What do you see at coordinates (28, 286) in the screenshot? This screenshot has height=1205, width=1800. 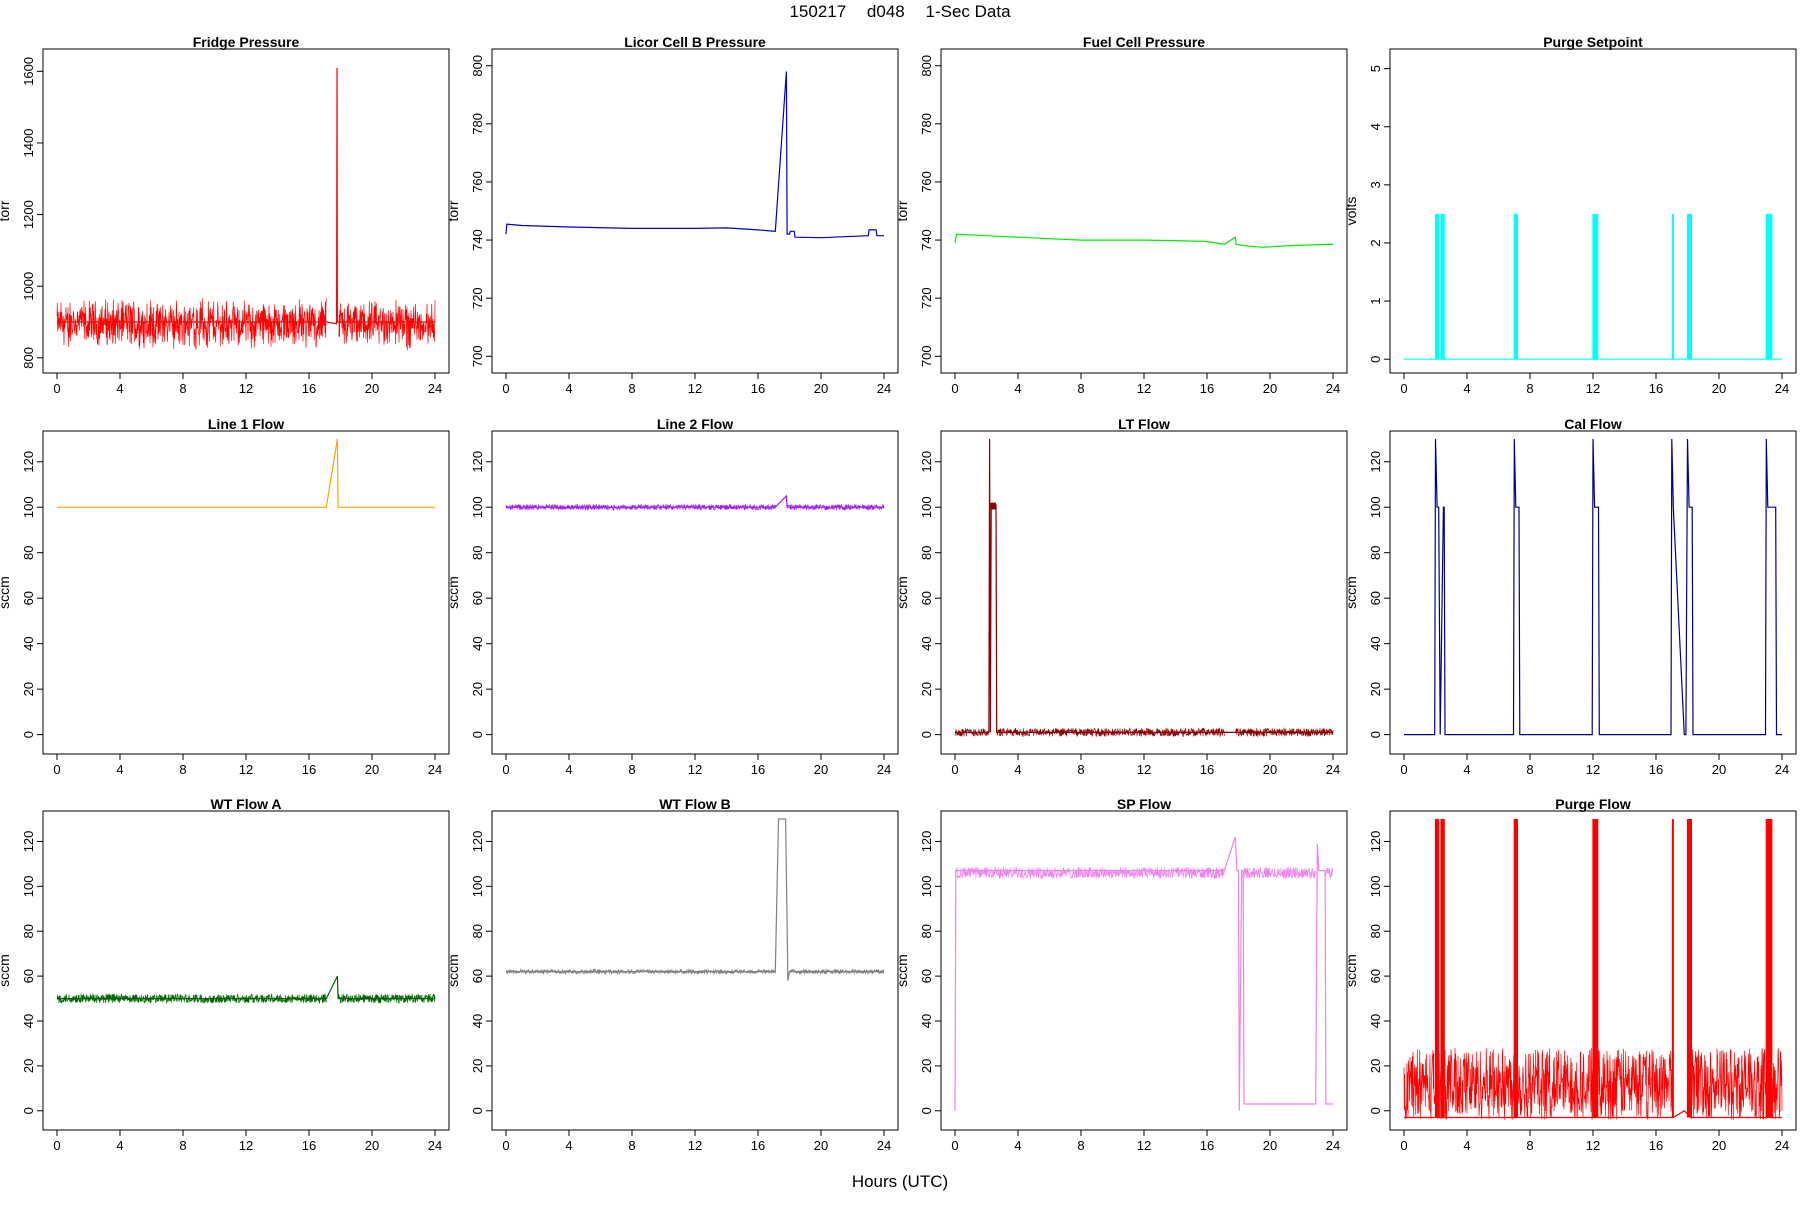 I see `y-tick-label: 1000` at bounding box center [28, 286].